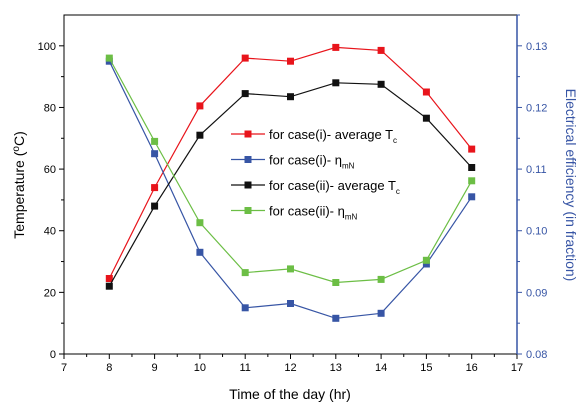 The width and height of the screenshot is (577, 409). Describe the element at coordinates (290, 394) in the screenshot. I see `x-axis-label: Time of the day (hr)` at that location.